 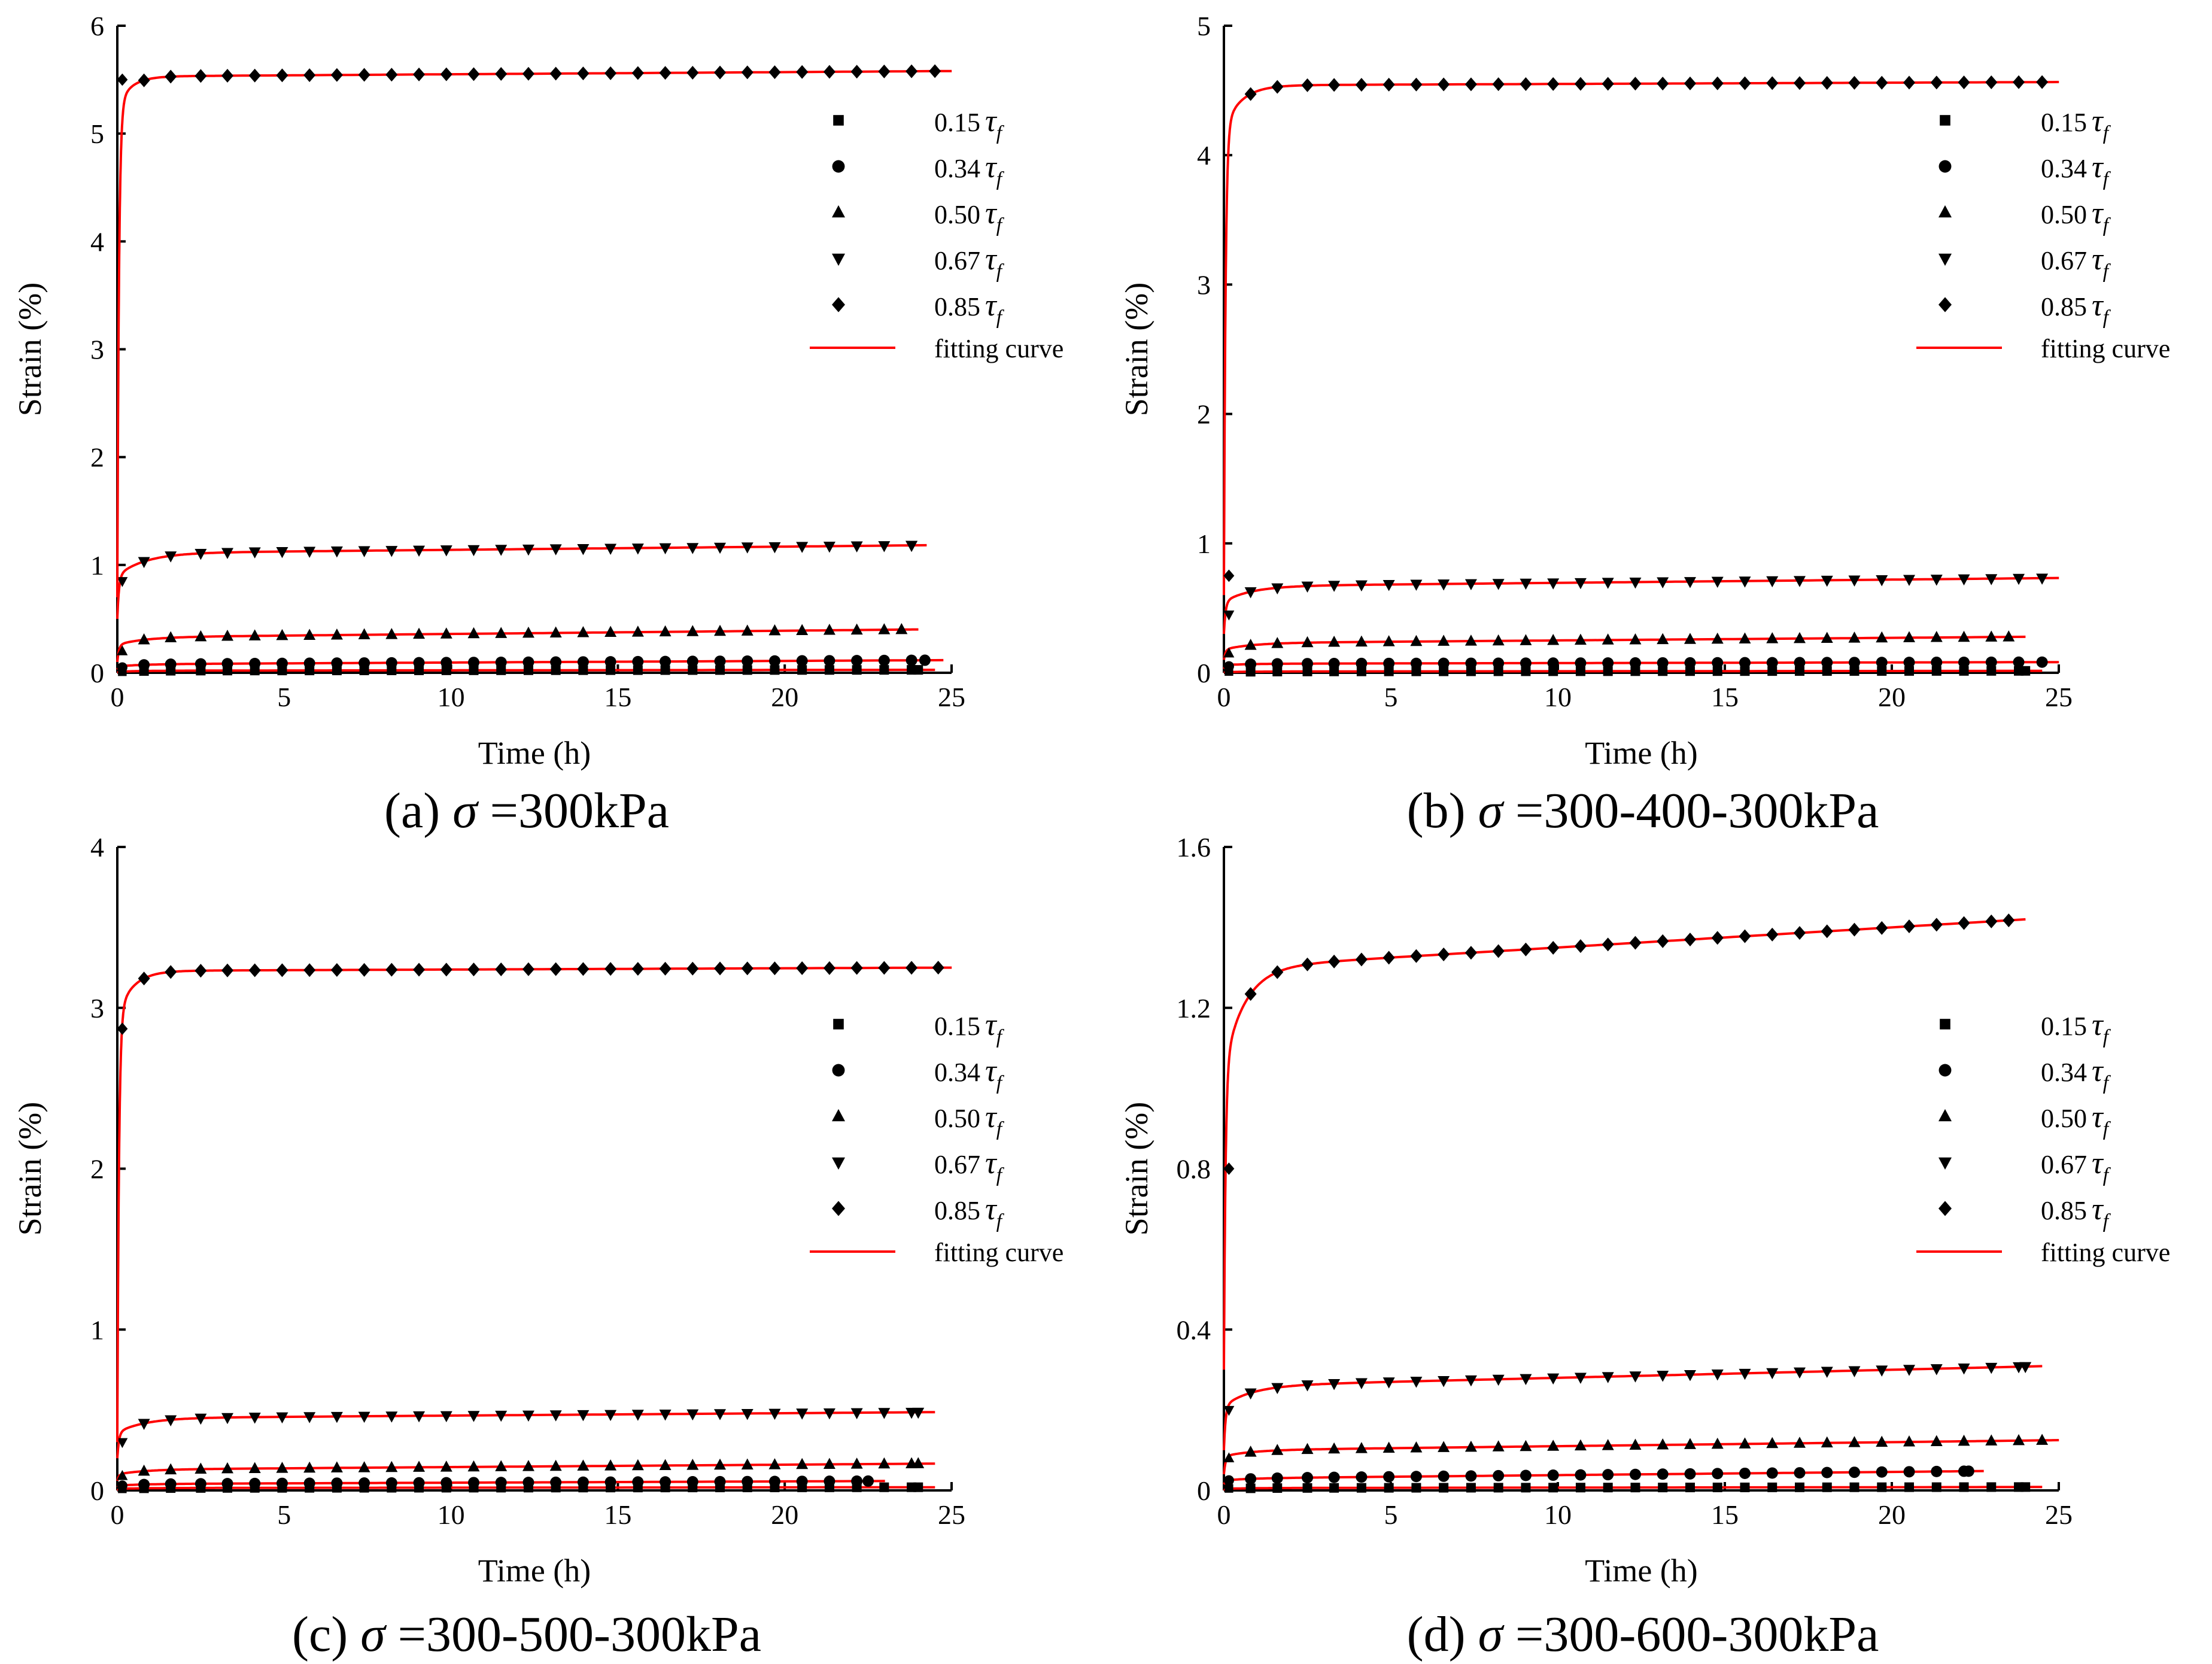 What do you see at coordinates (326, 1634) in the screenshot?
I see `caption-prefix: (c)` at bounding box center [326, 1634].